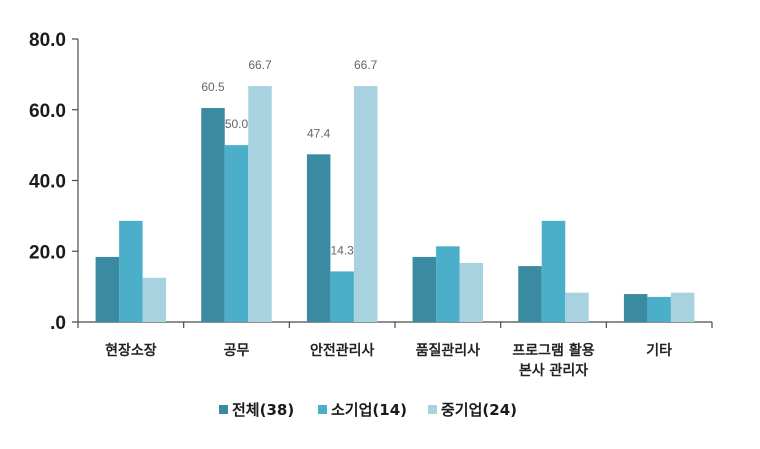 The width and height of the screenshot is (760, 449). Describe the element at coordinates (47, 182) in the screenshot. I see `y-tick-label: 40.0` at that location.